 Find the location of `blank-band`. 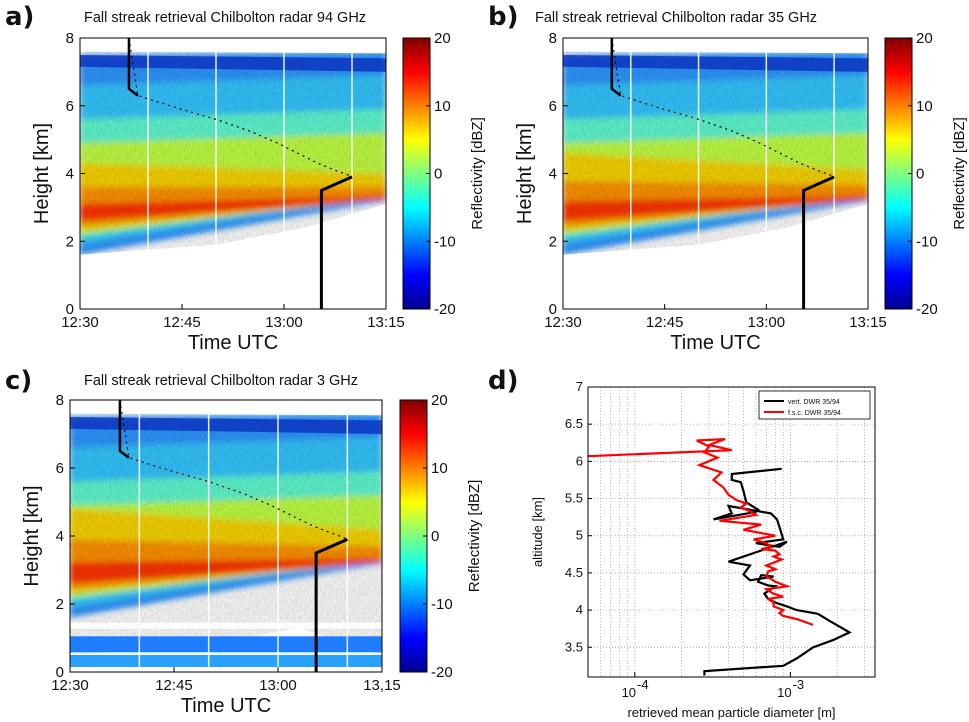

blank-band is located at coordinates (226, 626).